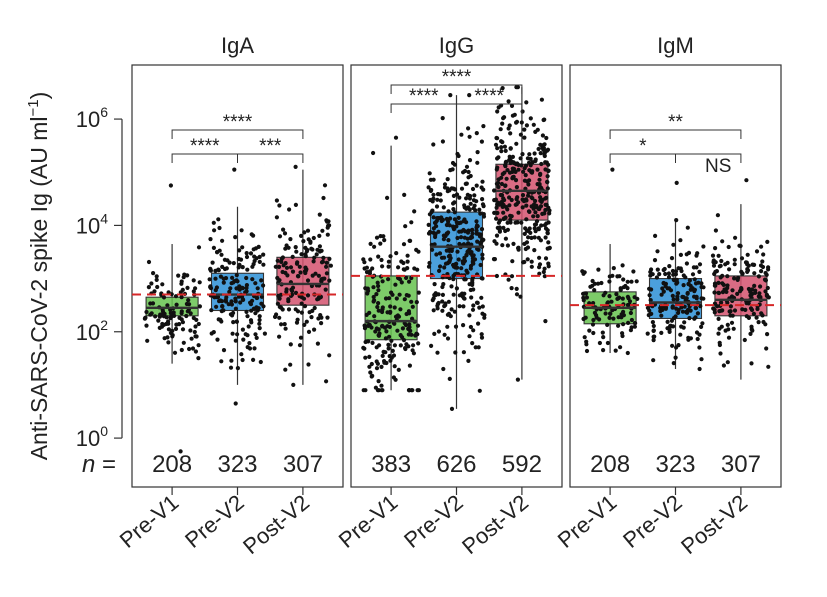 The image size is (827, 597). I want to click on significance-bracket: ***, so click(270, 149).